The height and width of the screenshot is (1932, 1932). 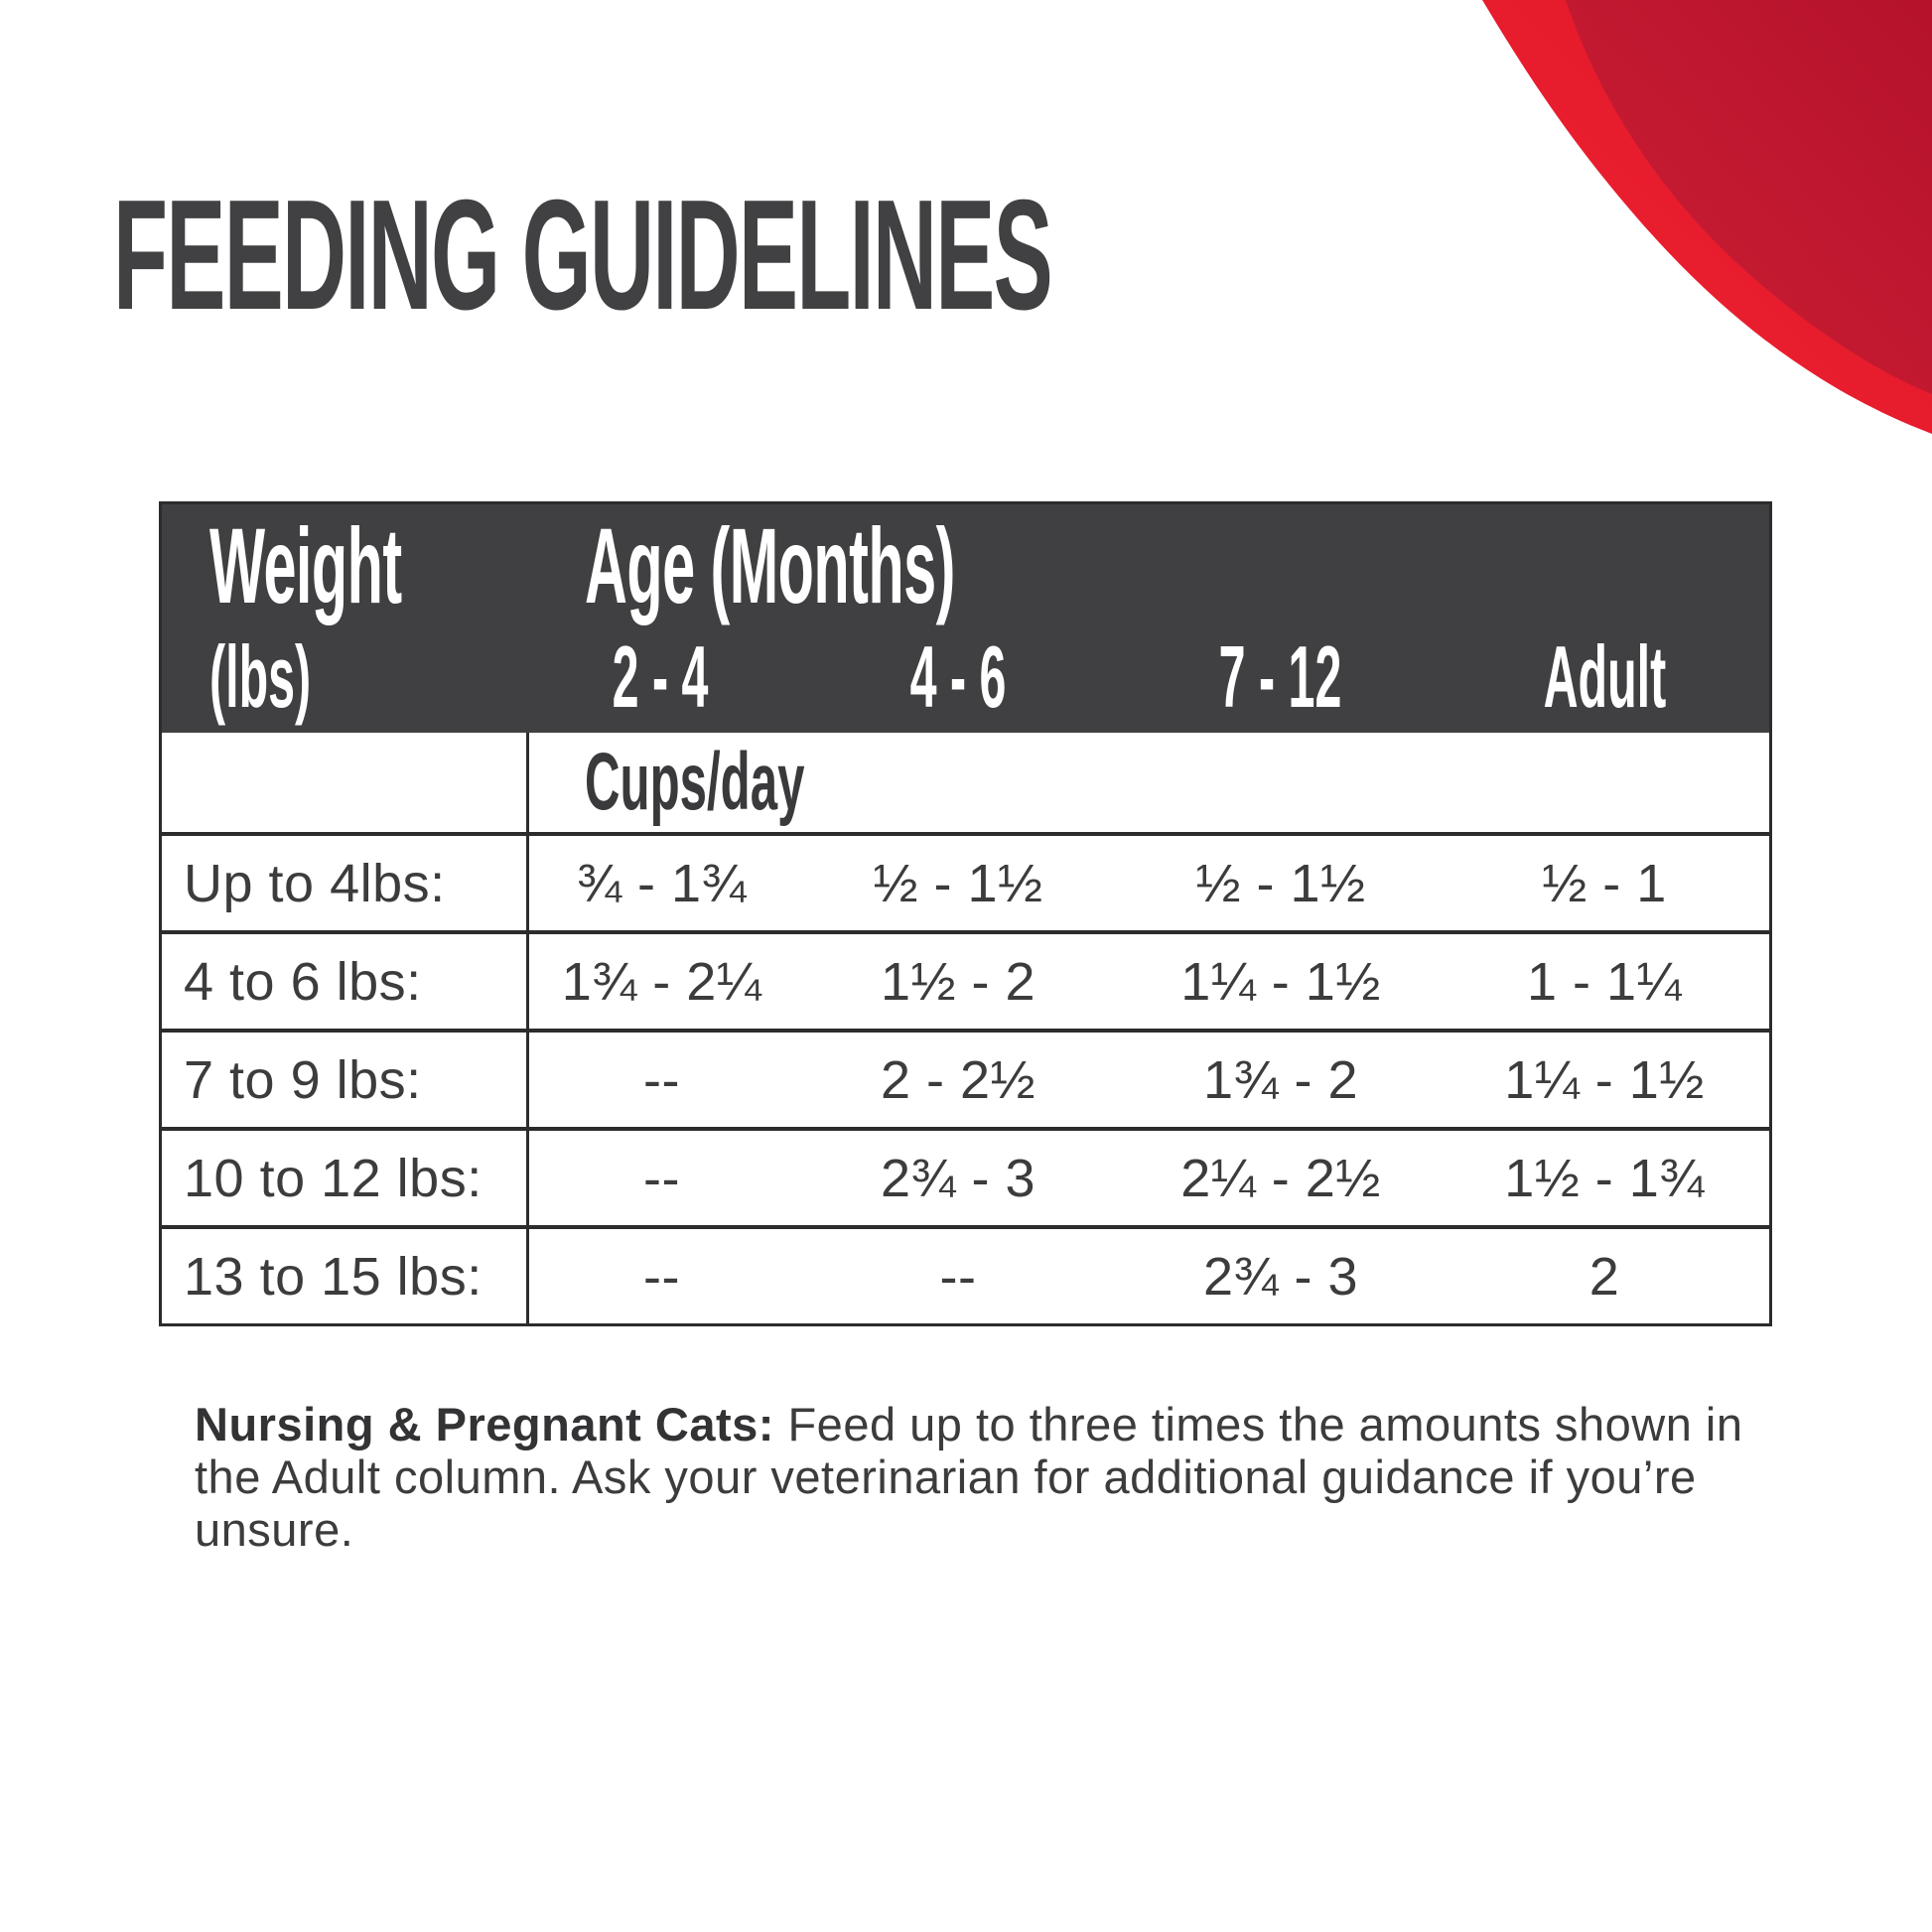 I want to click on units-row: Cups/day, so click(x=966, y=783).